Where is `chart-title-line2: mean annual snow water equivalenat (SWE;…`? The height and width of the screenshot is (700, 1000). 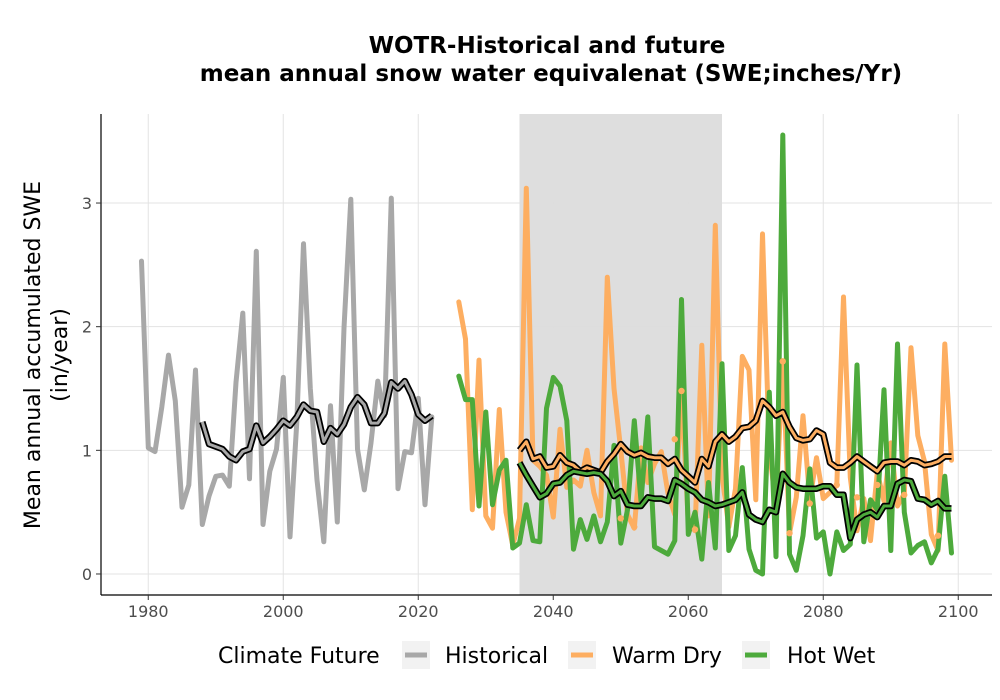
chart-title-line2: mean annual snow water equivalenat (SWE;… is located at coordinates (551, 74).